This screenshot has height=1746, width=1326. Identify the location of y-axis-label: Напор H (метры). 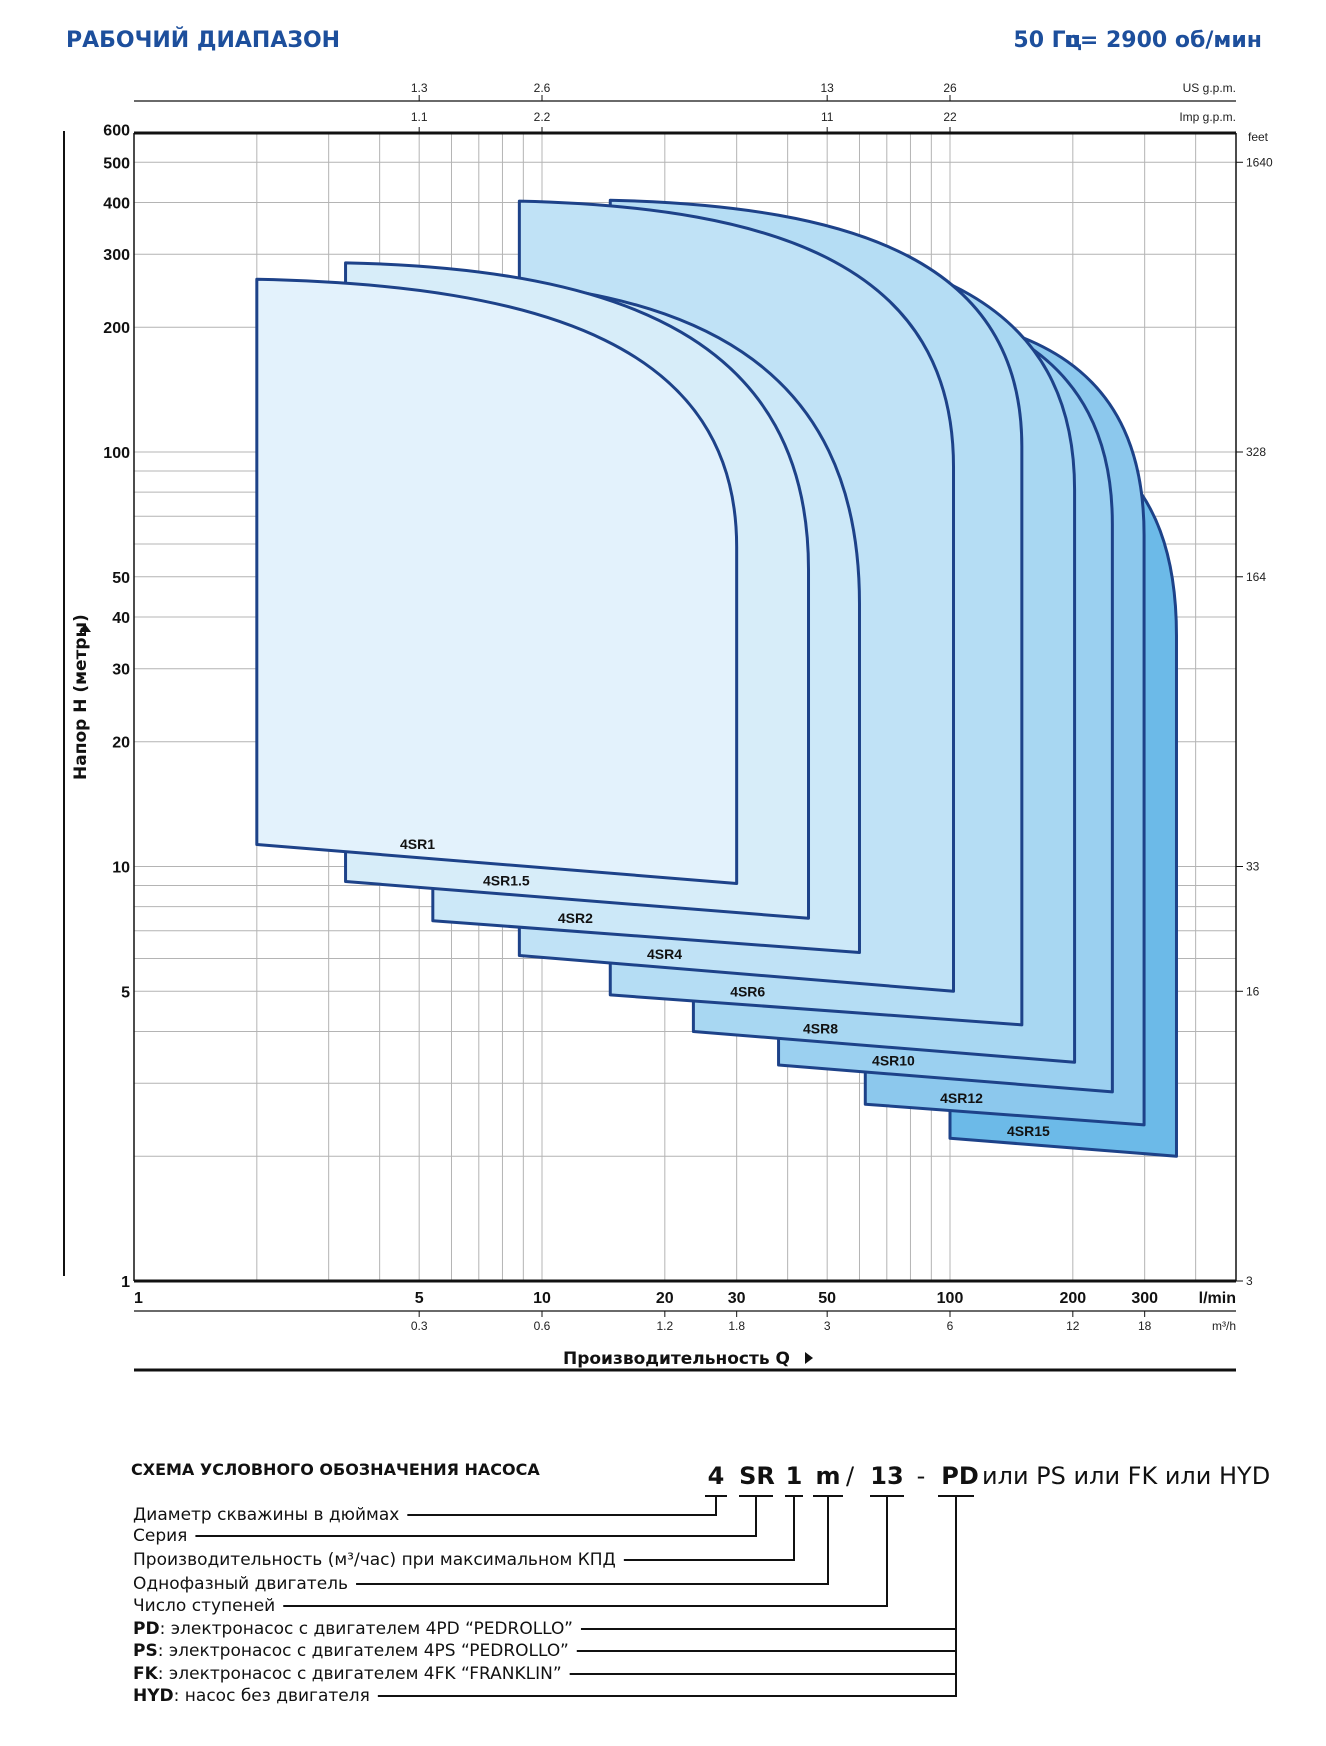
(81, 697).